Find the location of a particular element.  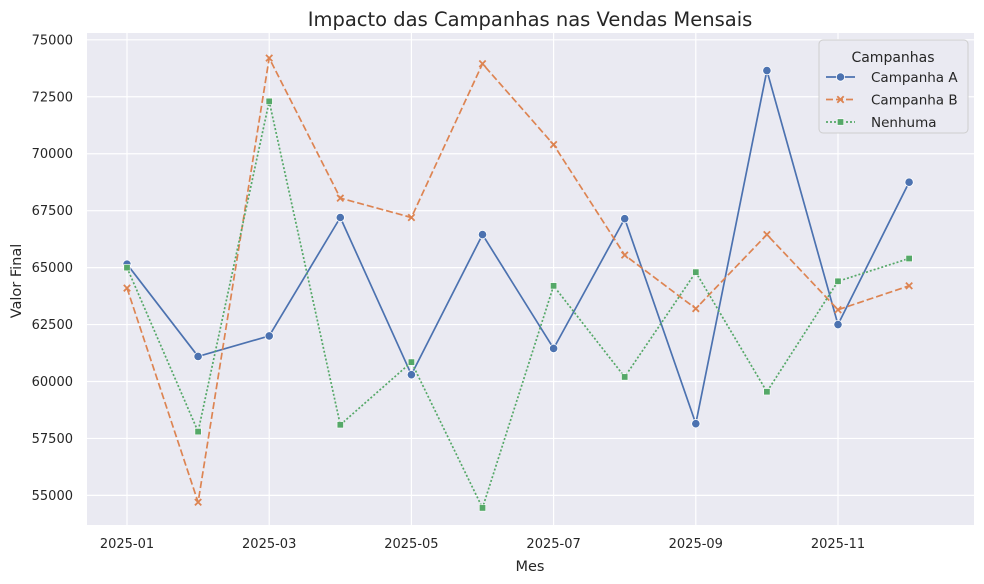

y-tick-label: 70000 is located at coordinates (52, 154).